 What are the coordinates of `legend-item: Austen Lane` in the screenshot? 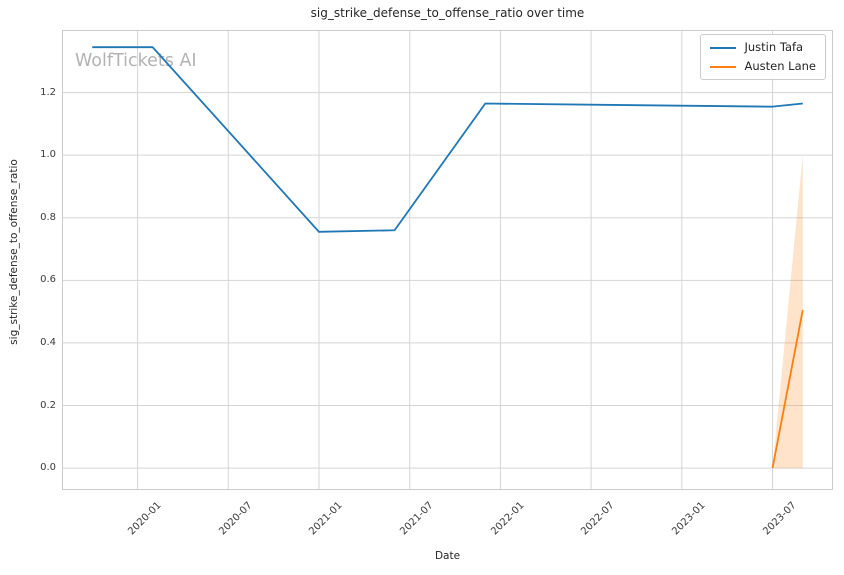 It's located at (763, 66).